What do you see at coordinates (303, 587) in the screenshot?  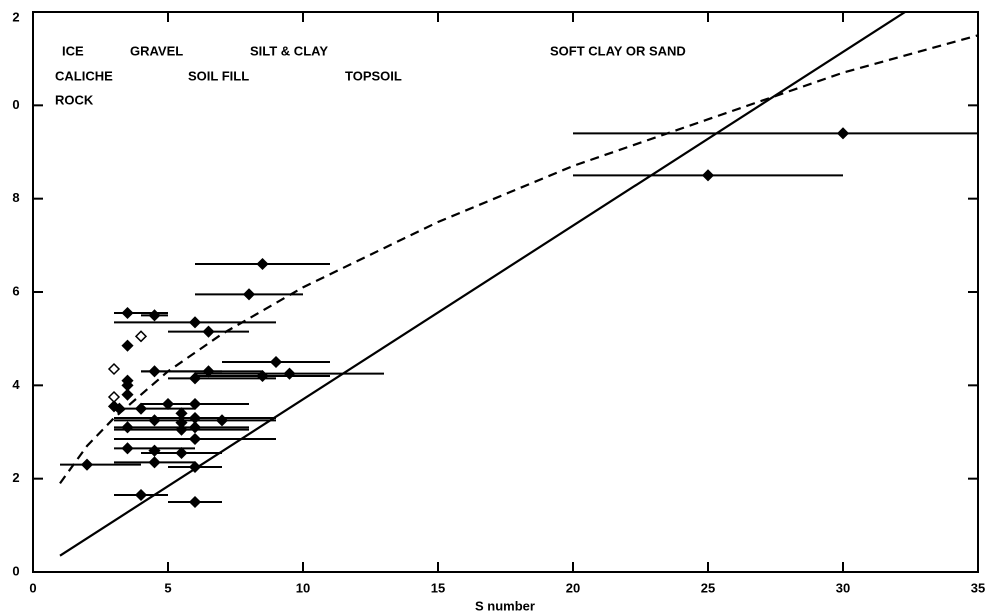 I see `x-tick-label: 10` at bounding box center [303, 587].